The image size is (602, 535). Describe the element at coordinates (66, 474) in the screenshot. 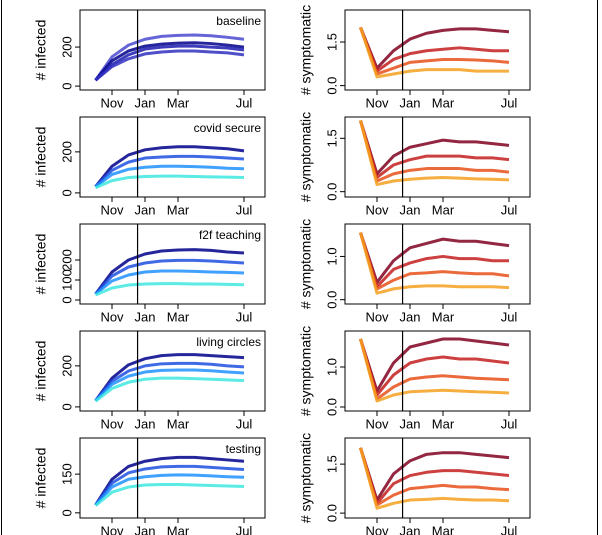

I see `y-tick-label: 150` at that location.